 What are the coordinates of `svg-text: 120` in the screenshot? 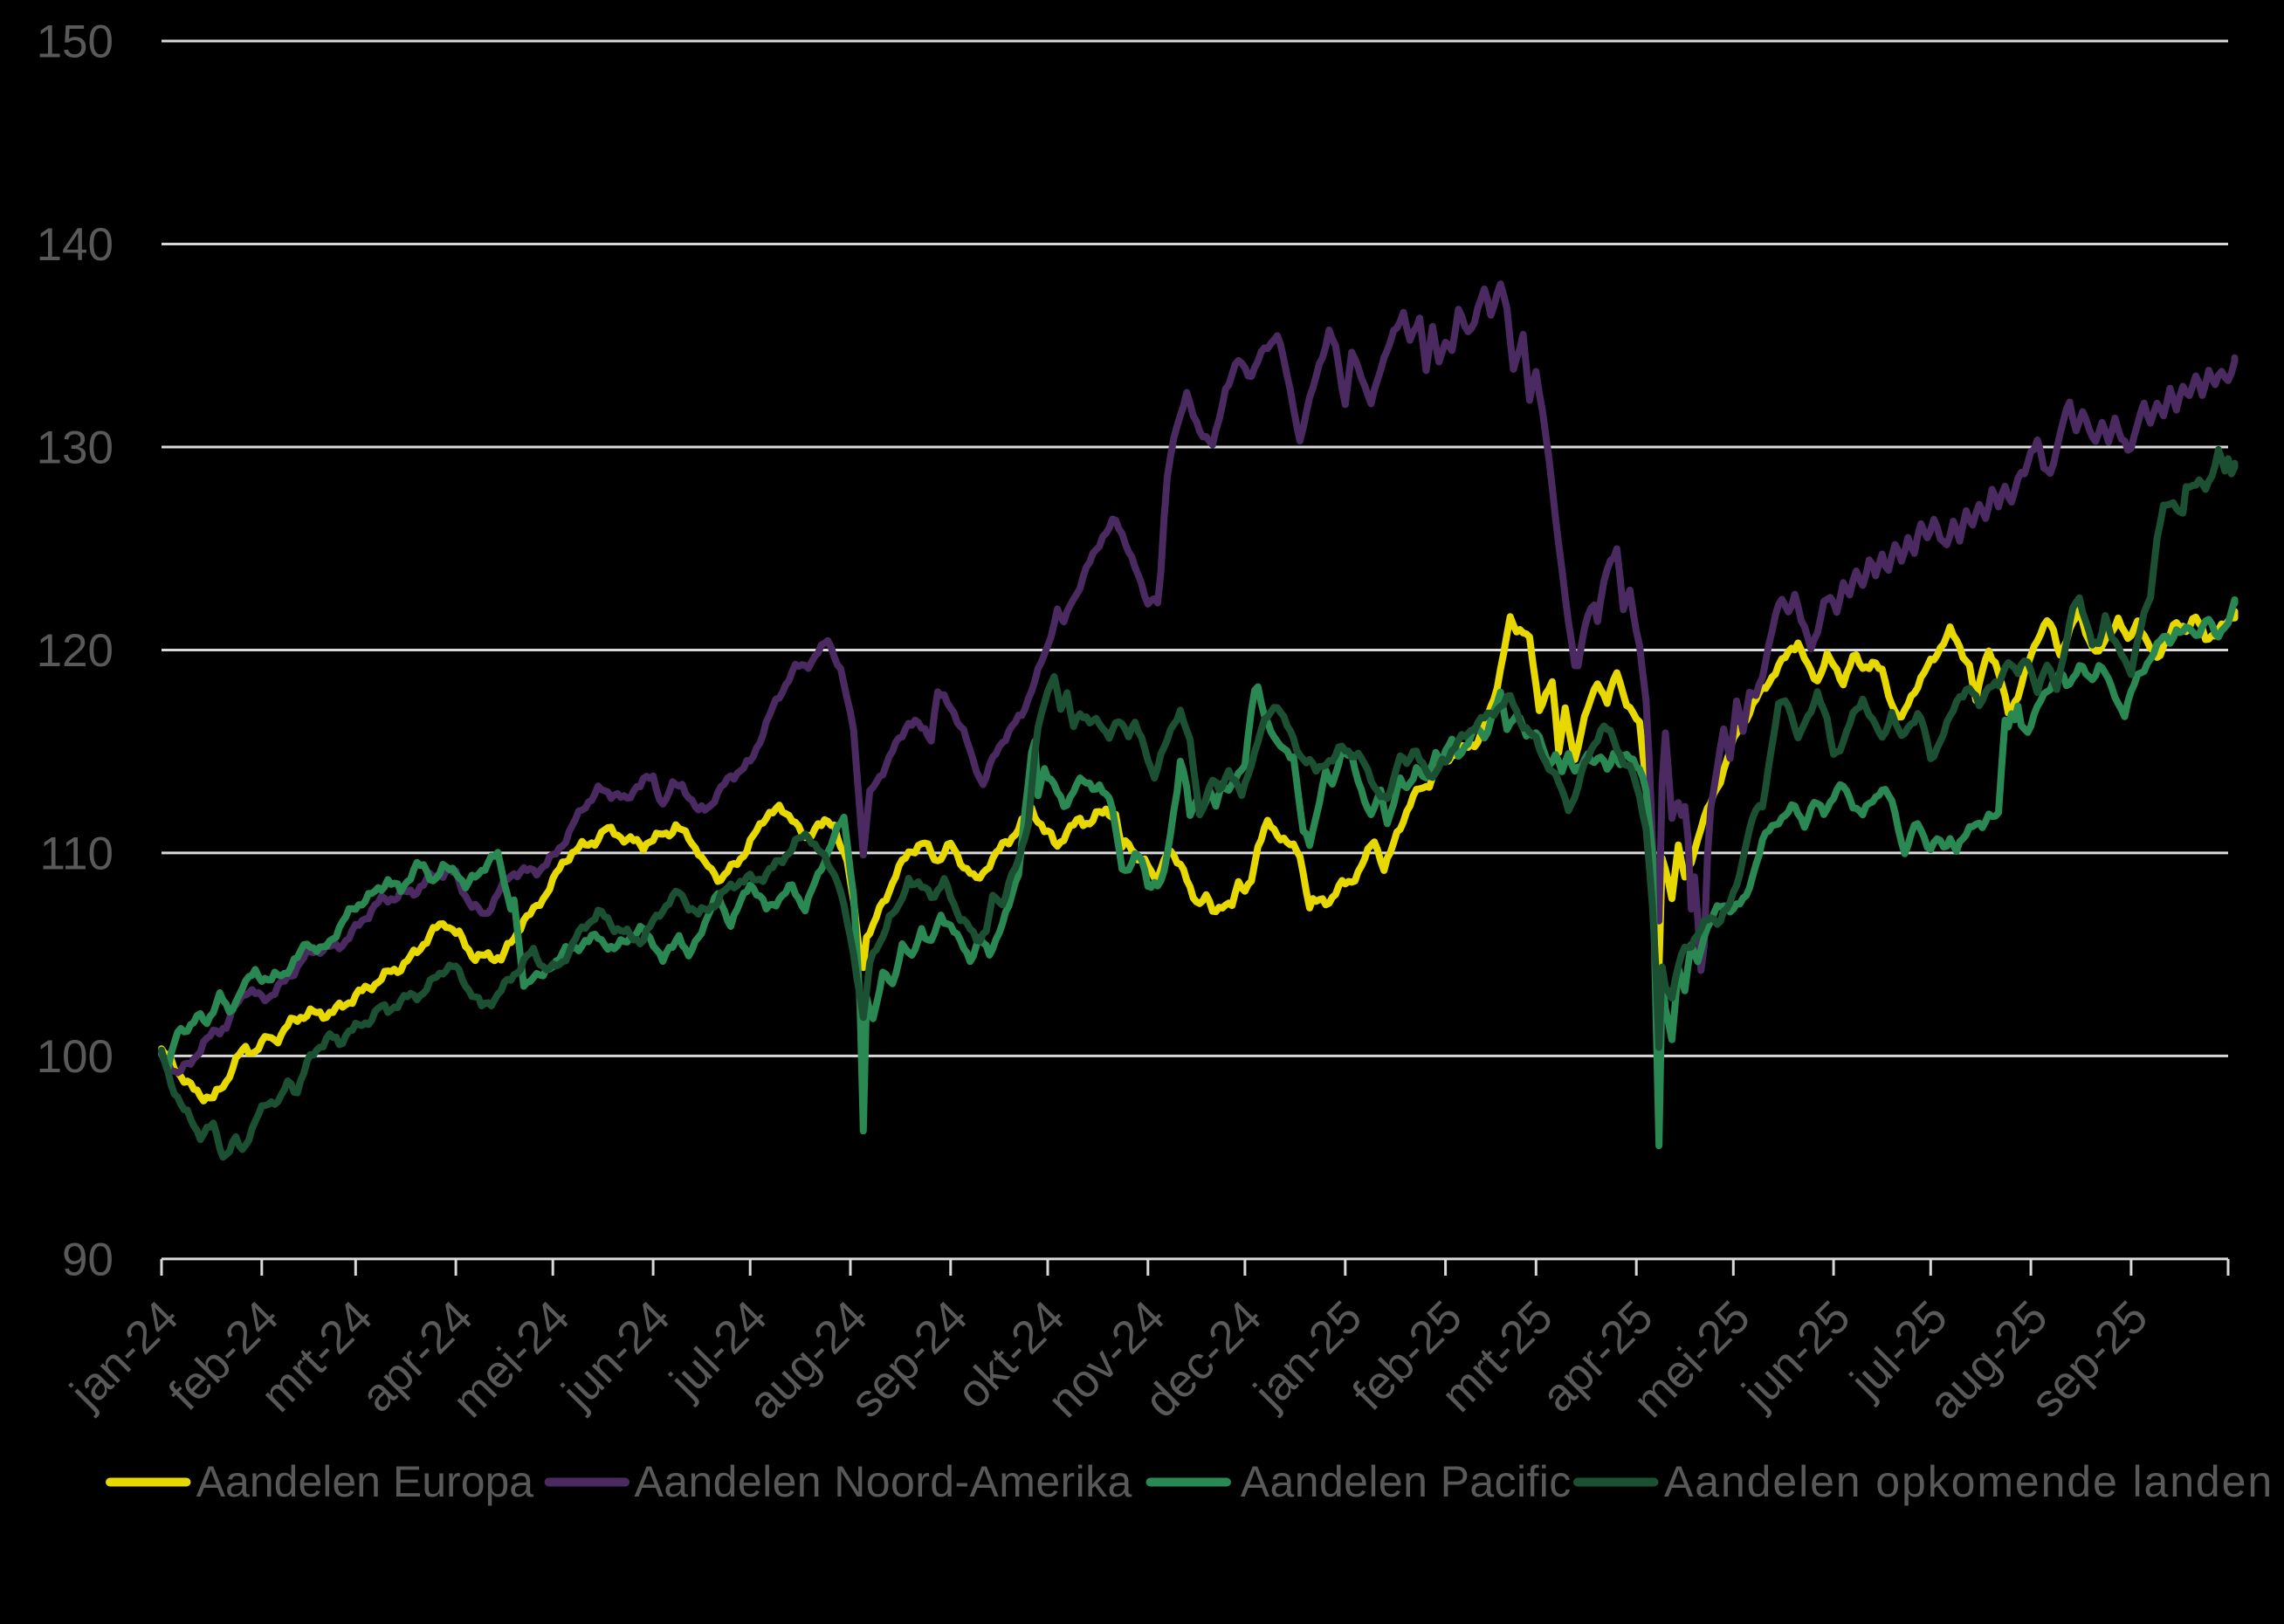 It's located at (75, 651).